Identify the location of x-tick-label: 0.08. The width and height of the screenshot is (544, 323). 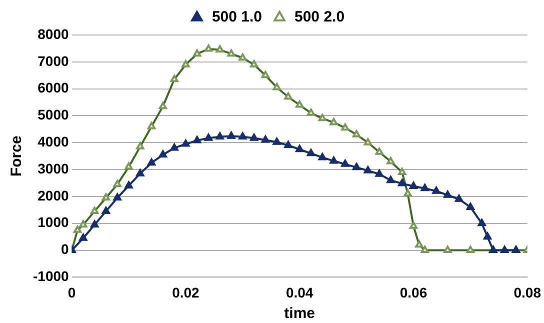
(528, 292).